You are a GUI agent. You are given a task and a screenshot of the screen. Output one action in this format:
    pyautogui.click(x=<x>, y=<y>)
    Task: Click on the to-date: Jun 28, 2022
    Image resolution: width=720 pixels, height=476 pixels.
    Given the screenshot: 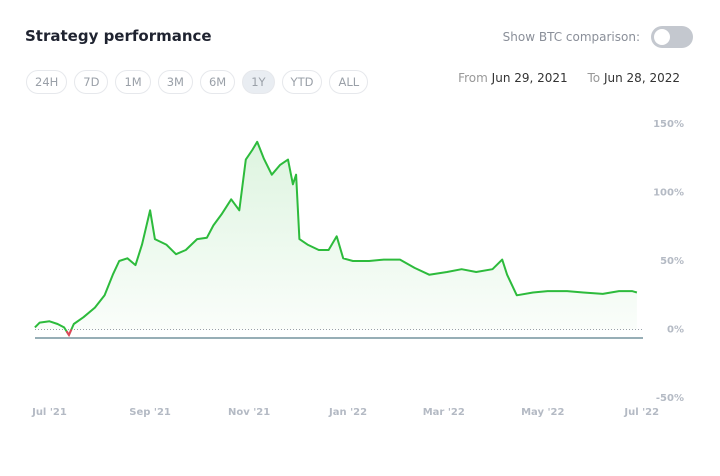 What is the action you would take?
    pyautogui.click(x=641, y=78)
    